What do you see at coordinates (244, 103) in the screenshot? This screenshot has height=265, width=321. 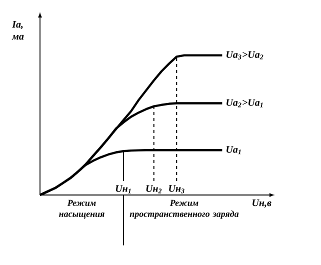 I see `series-label: Uа$_{2}$>Uа$_{1}$` at bounding box center [244, 103].